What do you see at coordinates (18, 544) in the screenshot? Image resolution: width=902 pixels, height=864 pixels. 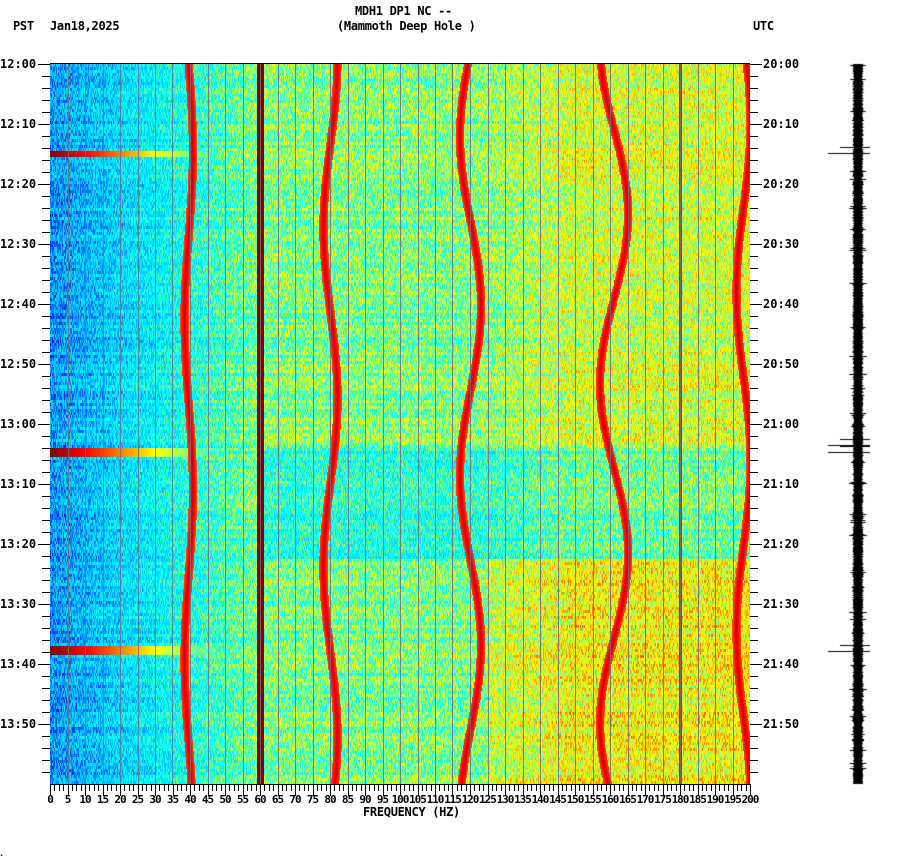 I see `left-time-tick-label: 13:20` at bounding box center [18, 544].